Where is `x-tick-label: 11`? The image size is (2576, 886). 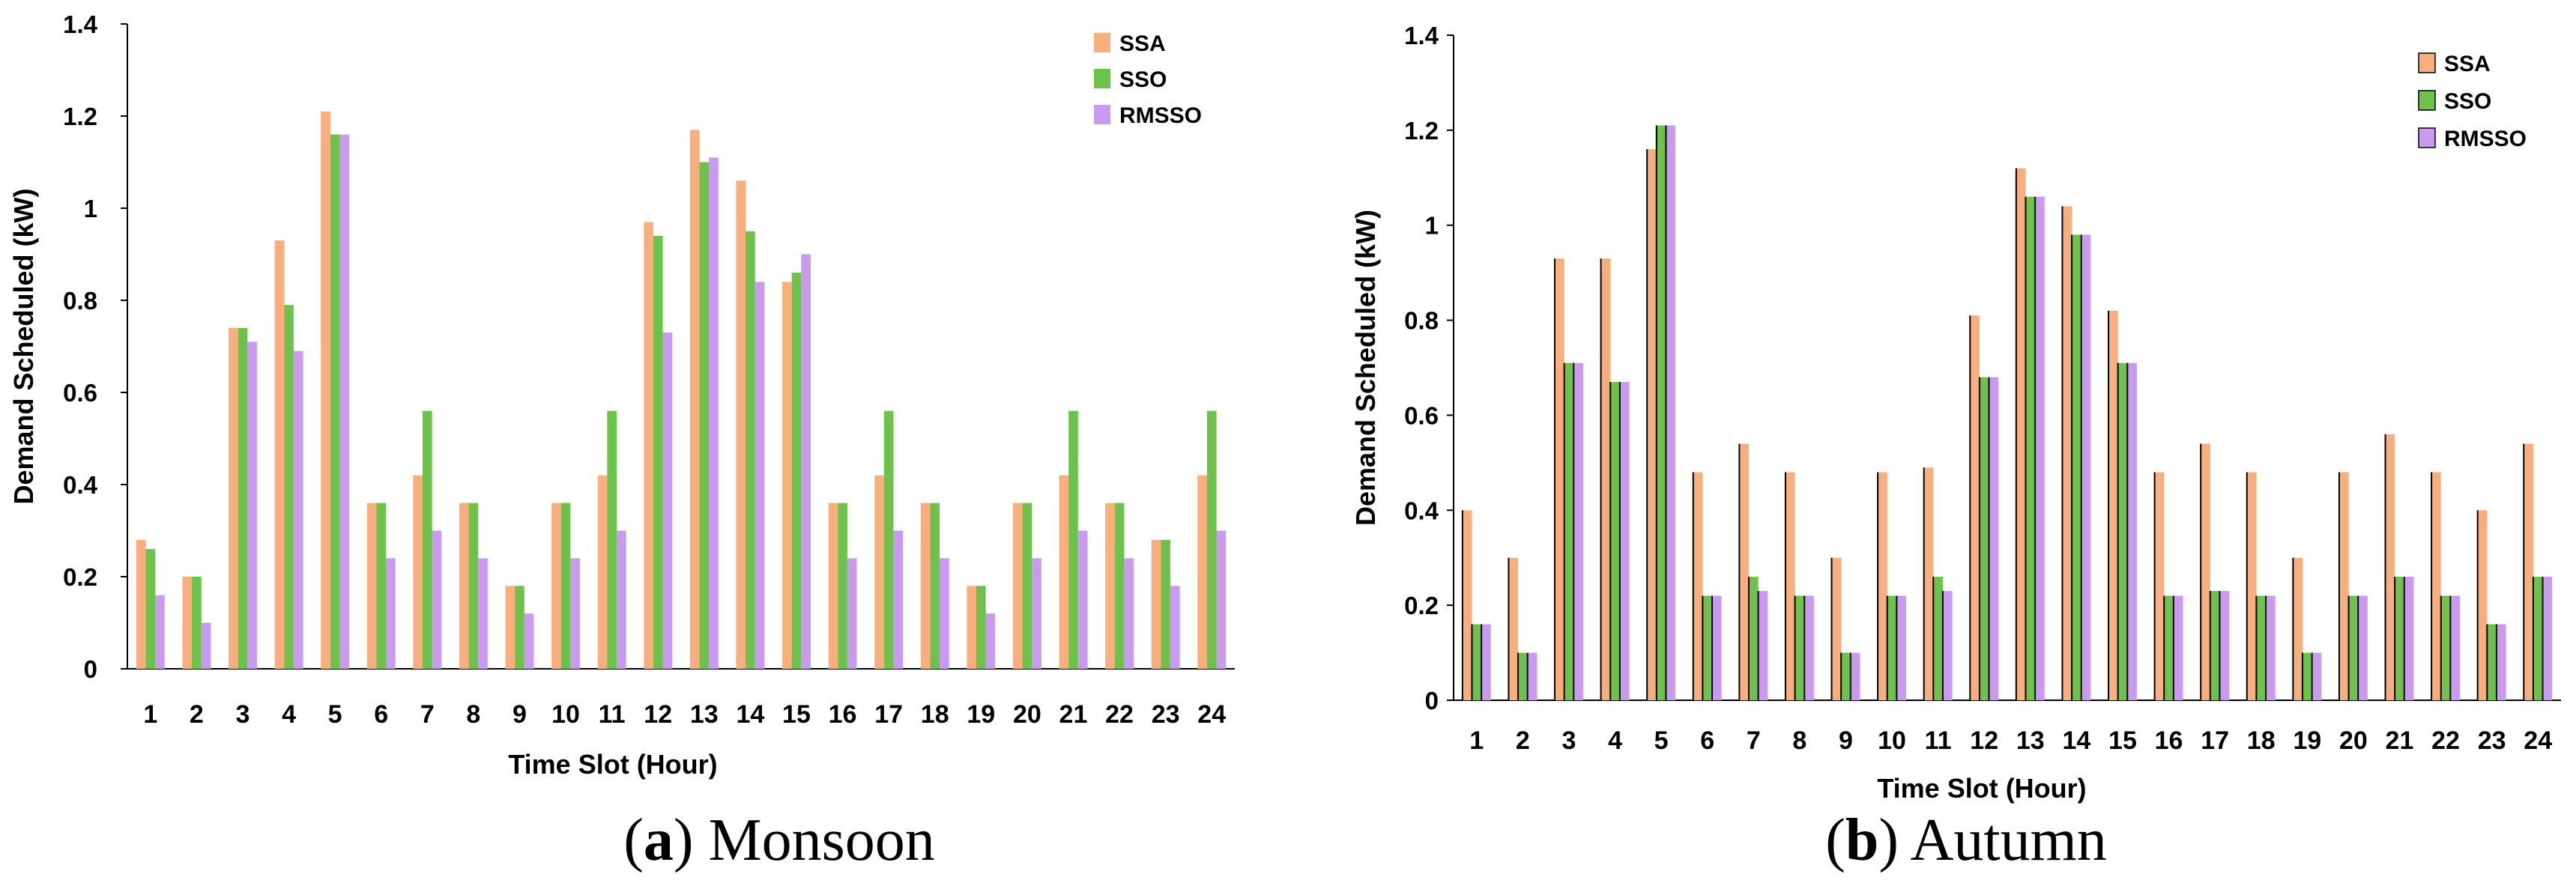
x-tick-label: 11 is located at coordinates (1938, 740).